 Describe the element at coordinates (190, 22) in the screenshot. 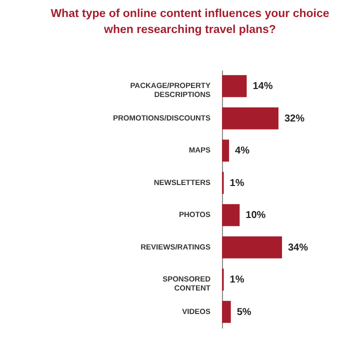

I see `chart-title: What type of online content influences your choice when researching travel plans?` at that location.